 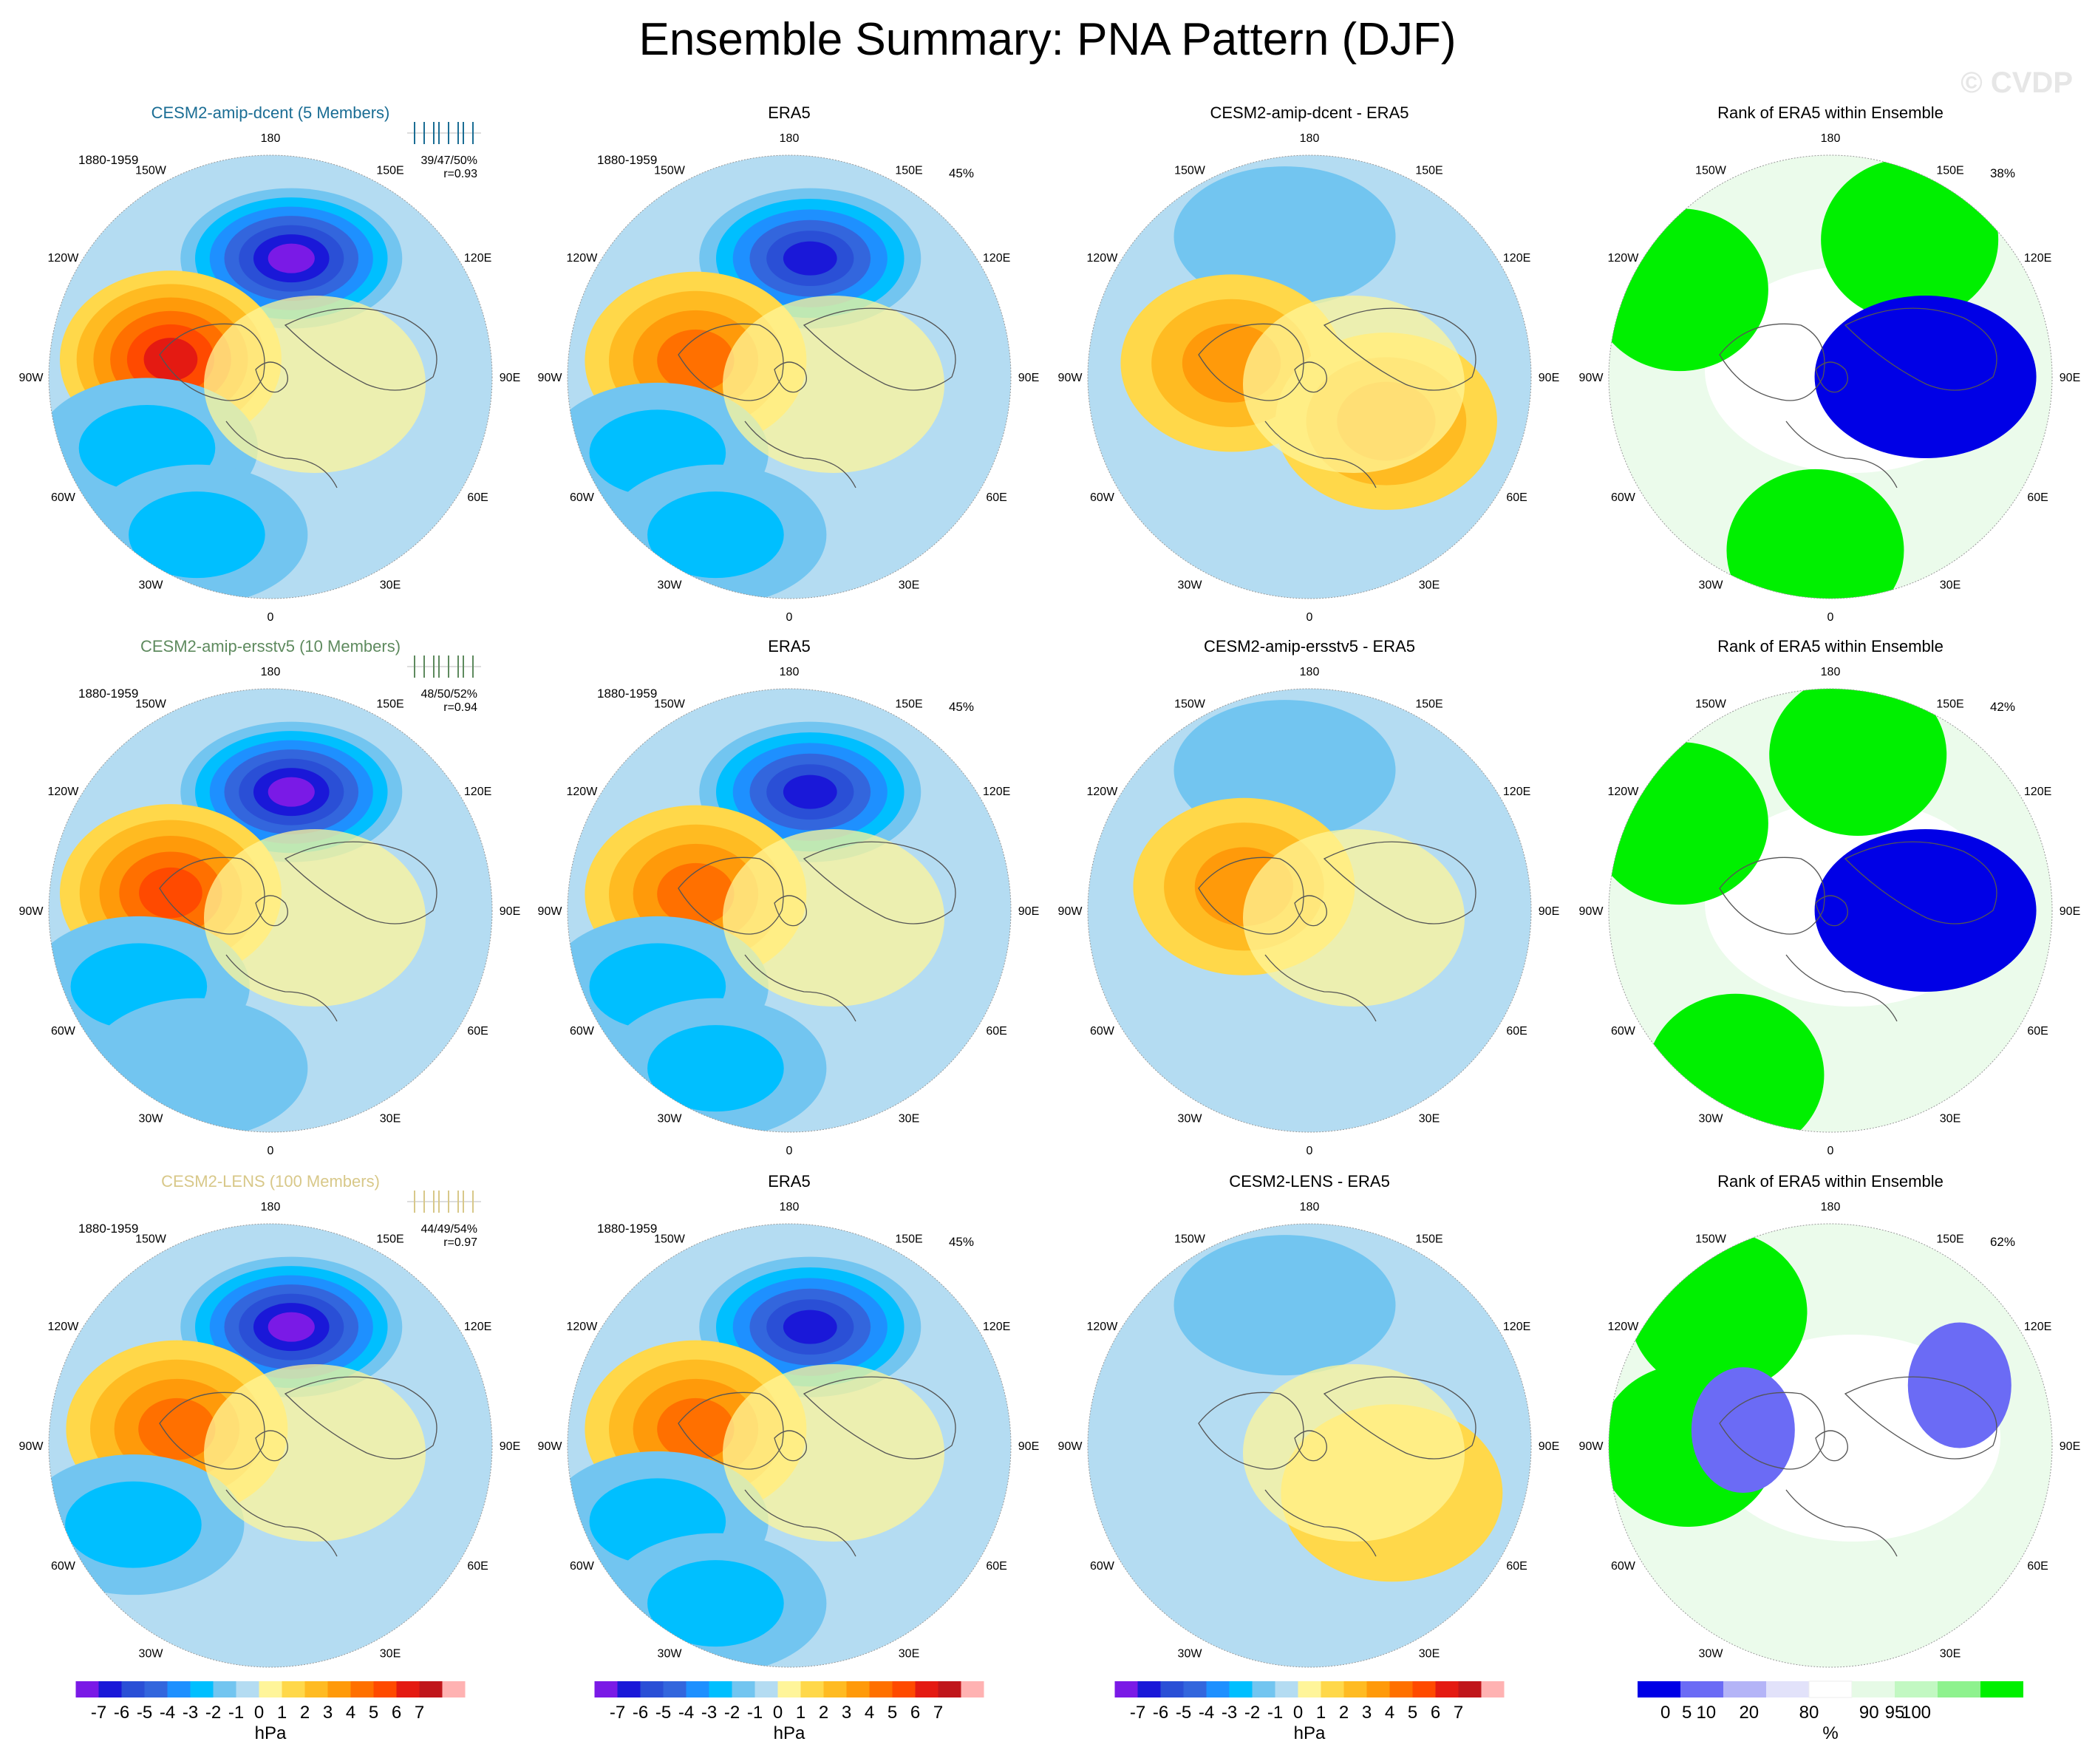 What do you see at coordinates (291, 1327) in the screenshot?
I see `contour-level--7` at bounding box center [291, 1327].